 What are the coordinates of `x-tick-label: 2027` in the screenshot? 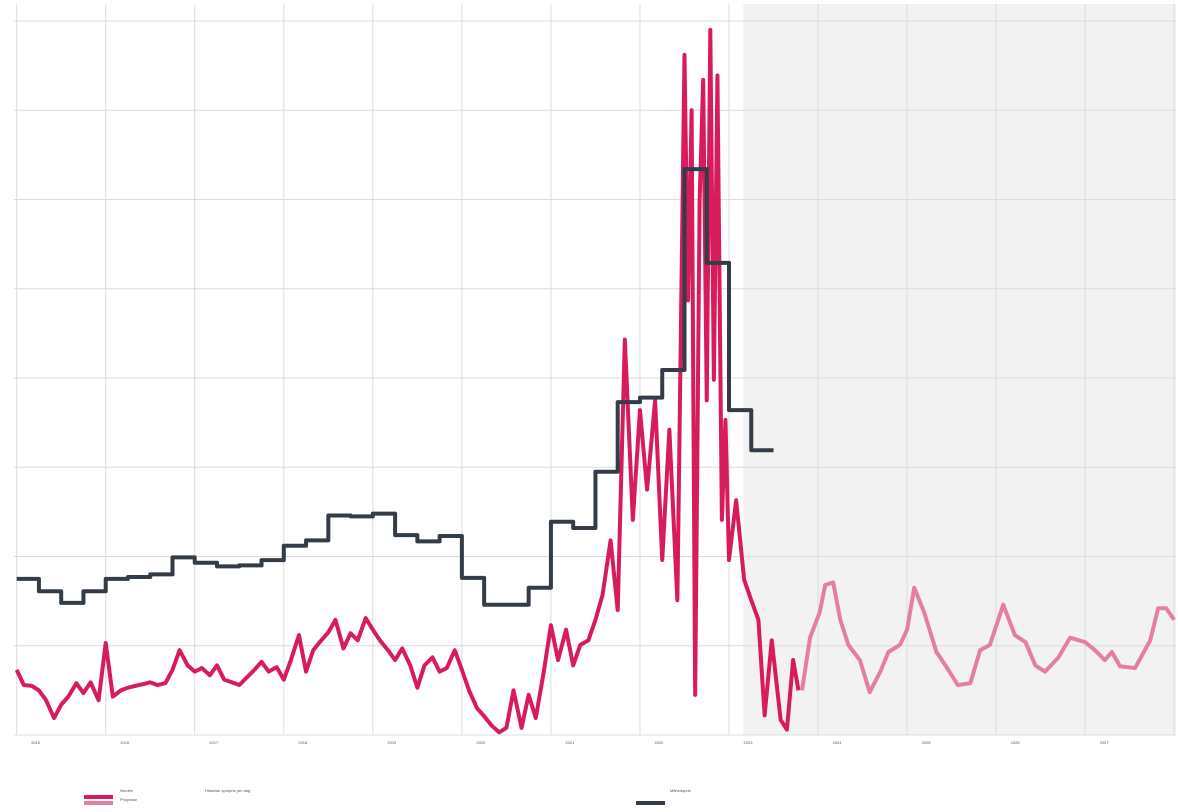 It's located at (1105, 742).